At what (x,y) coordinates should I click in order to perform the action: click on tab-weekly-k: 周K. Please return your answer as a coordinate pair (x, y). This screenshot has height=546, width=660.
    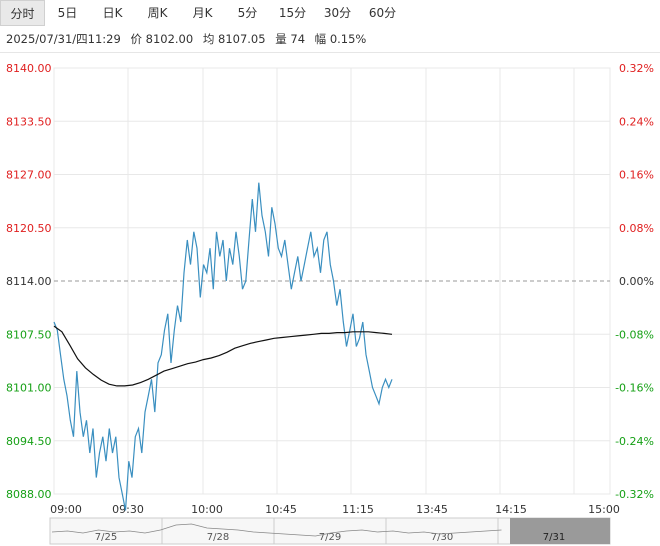
    Looking at the image, I should click on (157, 13).